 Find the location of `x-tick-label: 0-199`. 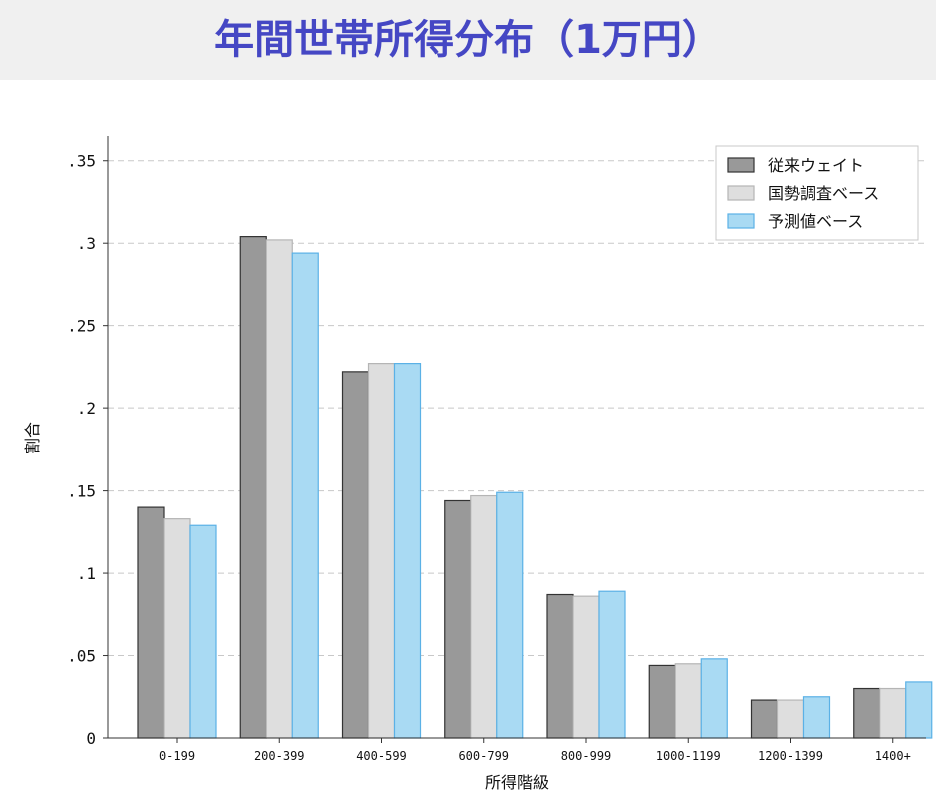

x-tick-label: 0-199 is located at coordinates (177, 756).